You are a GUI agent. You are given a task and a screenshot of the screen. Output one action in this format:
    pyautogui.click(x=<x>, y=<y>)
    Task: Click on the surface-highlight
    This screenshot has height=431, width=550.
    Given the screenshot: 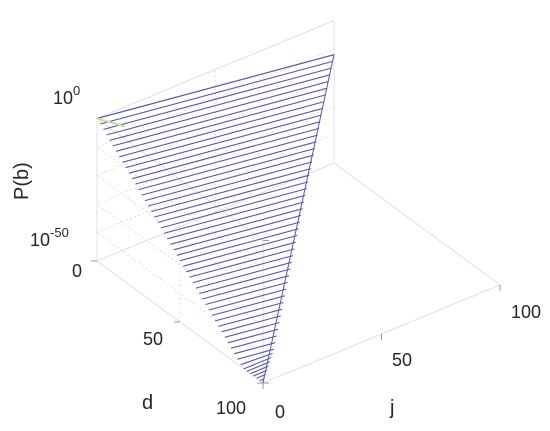 What is the action you would take?
    pyautogui.click(x=111, y=122)
    